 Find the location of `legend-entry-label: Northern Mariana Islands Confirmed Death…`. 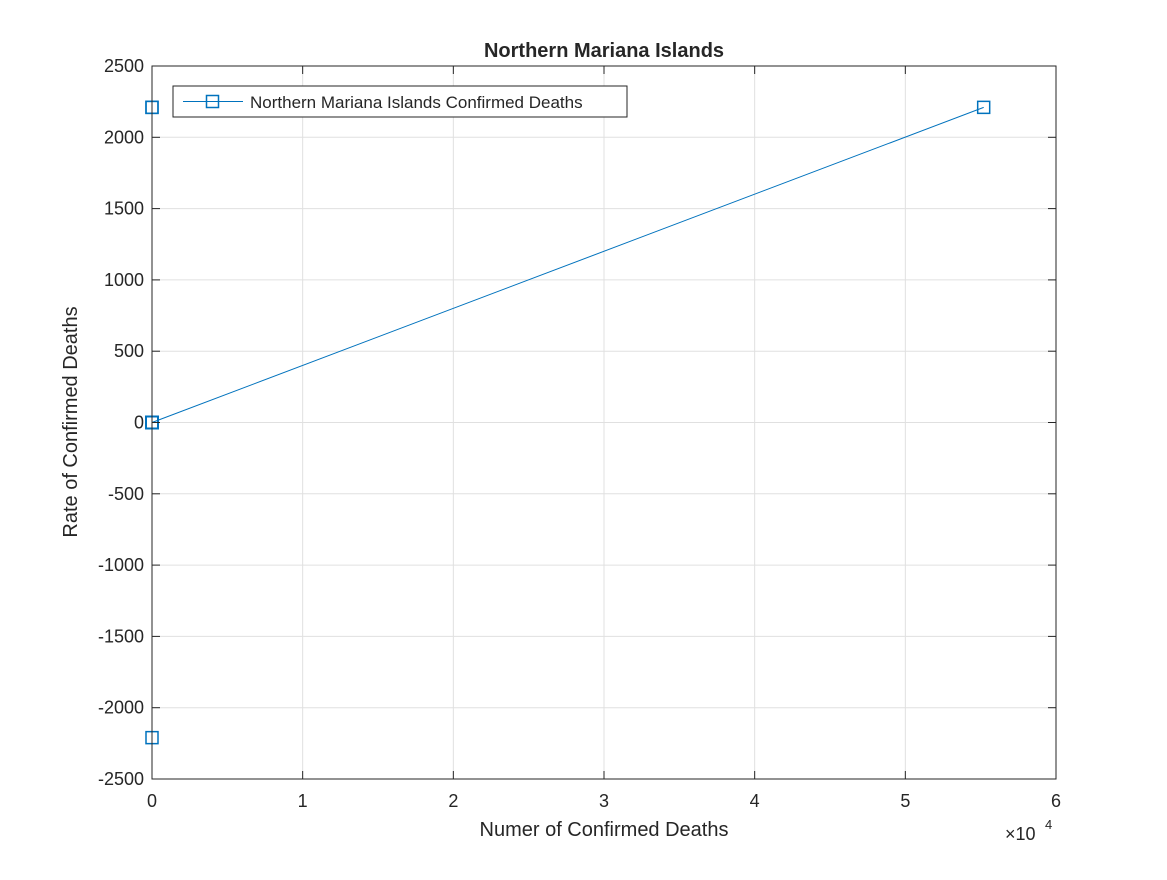

legend-entry-label: Northern Mariana Islands Confirmed Death… is located at coordinates (416, 102).